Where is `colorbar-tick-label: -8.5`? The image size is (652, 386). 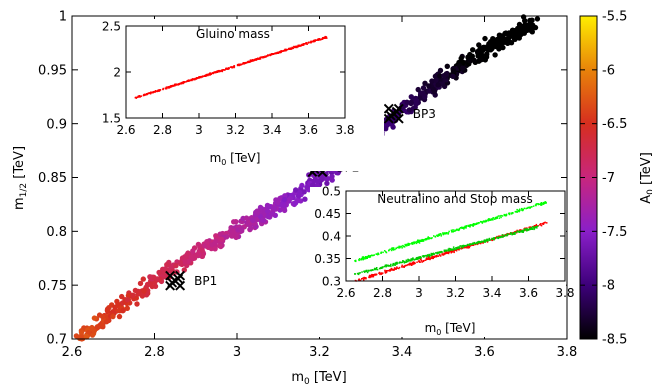 colorbar-tick-label: -8.5 is located at coordinates (614, 340).